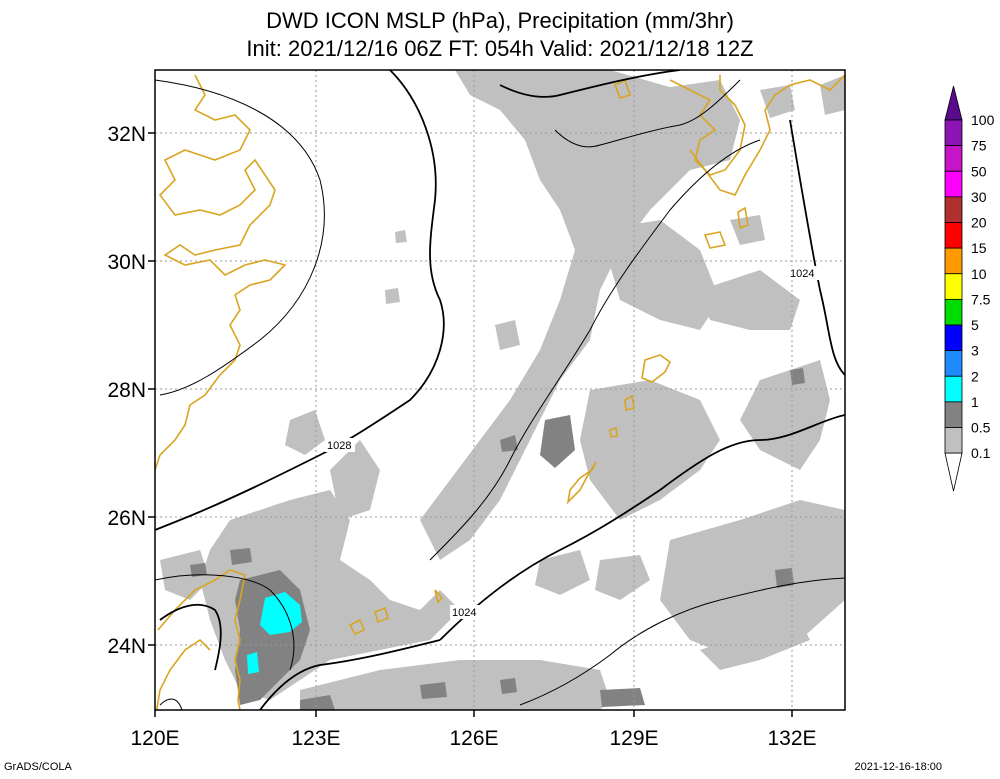 The width and height of the screenshot is (1000, 779). Describe the element at coordinates (126, 518) in the screenshot. I see `lat-label-26n: 26N` at that location.